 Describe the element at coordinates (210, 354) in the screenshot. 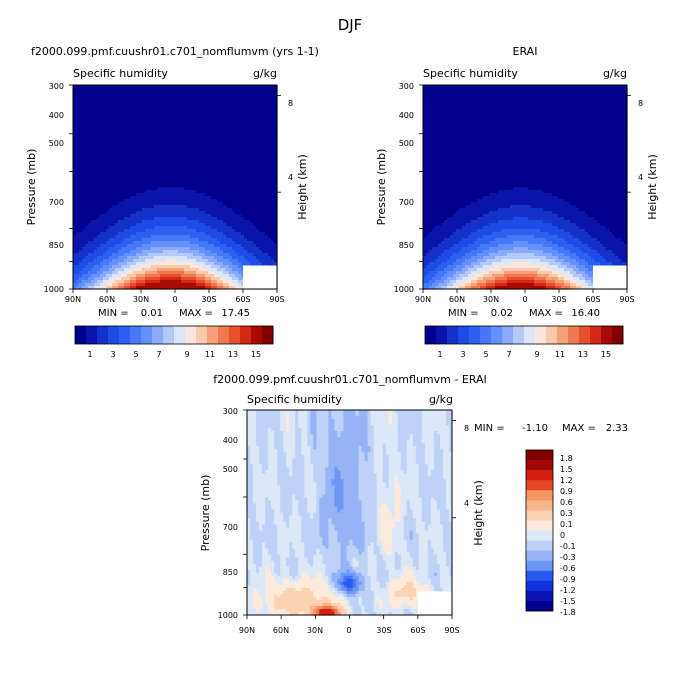

I see `colorbar-label: 11` at that location.